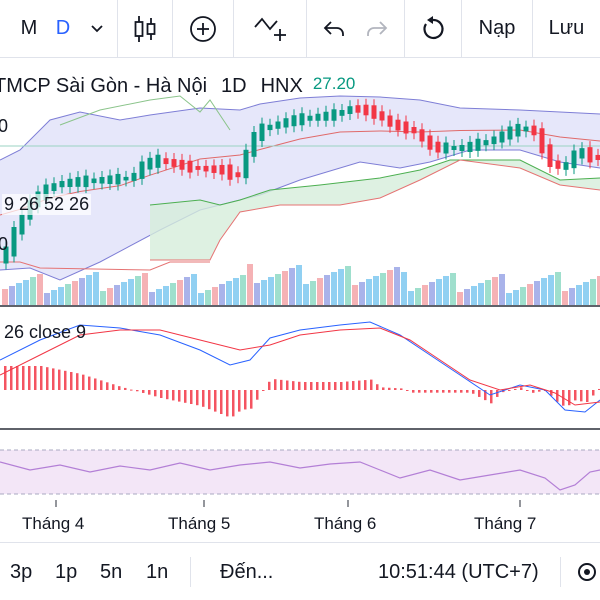  Describe the element at coordinates (433, 28) in the screenshot. I see `reset-chart-icon` at that location.